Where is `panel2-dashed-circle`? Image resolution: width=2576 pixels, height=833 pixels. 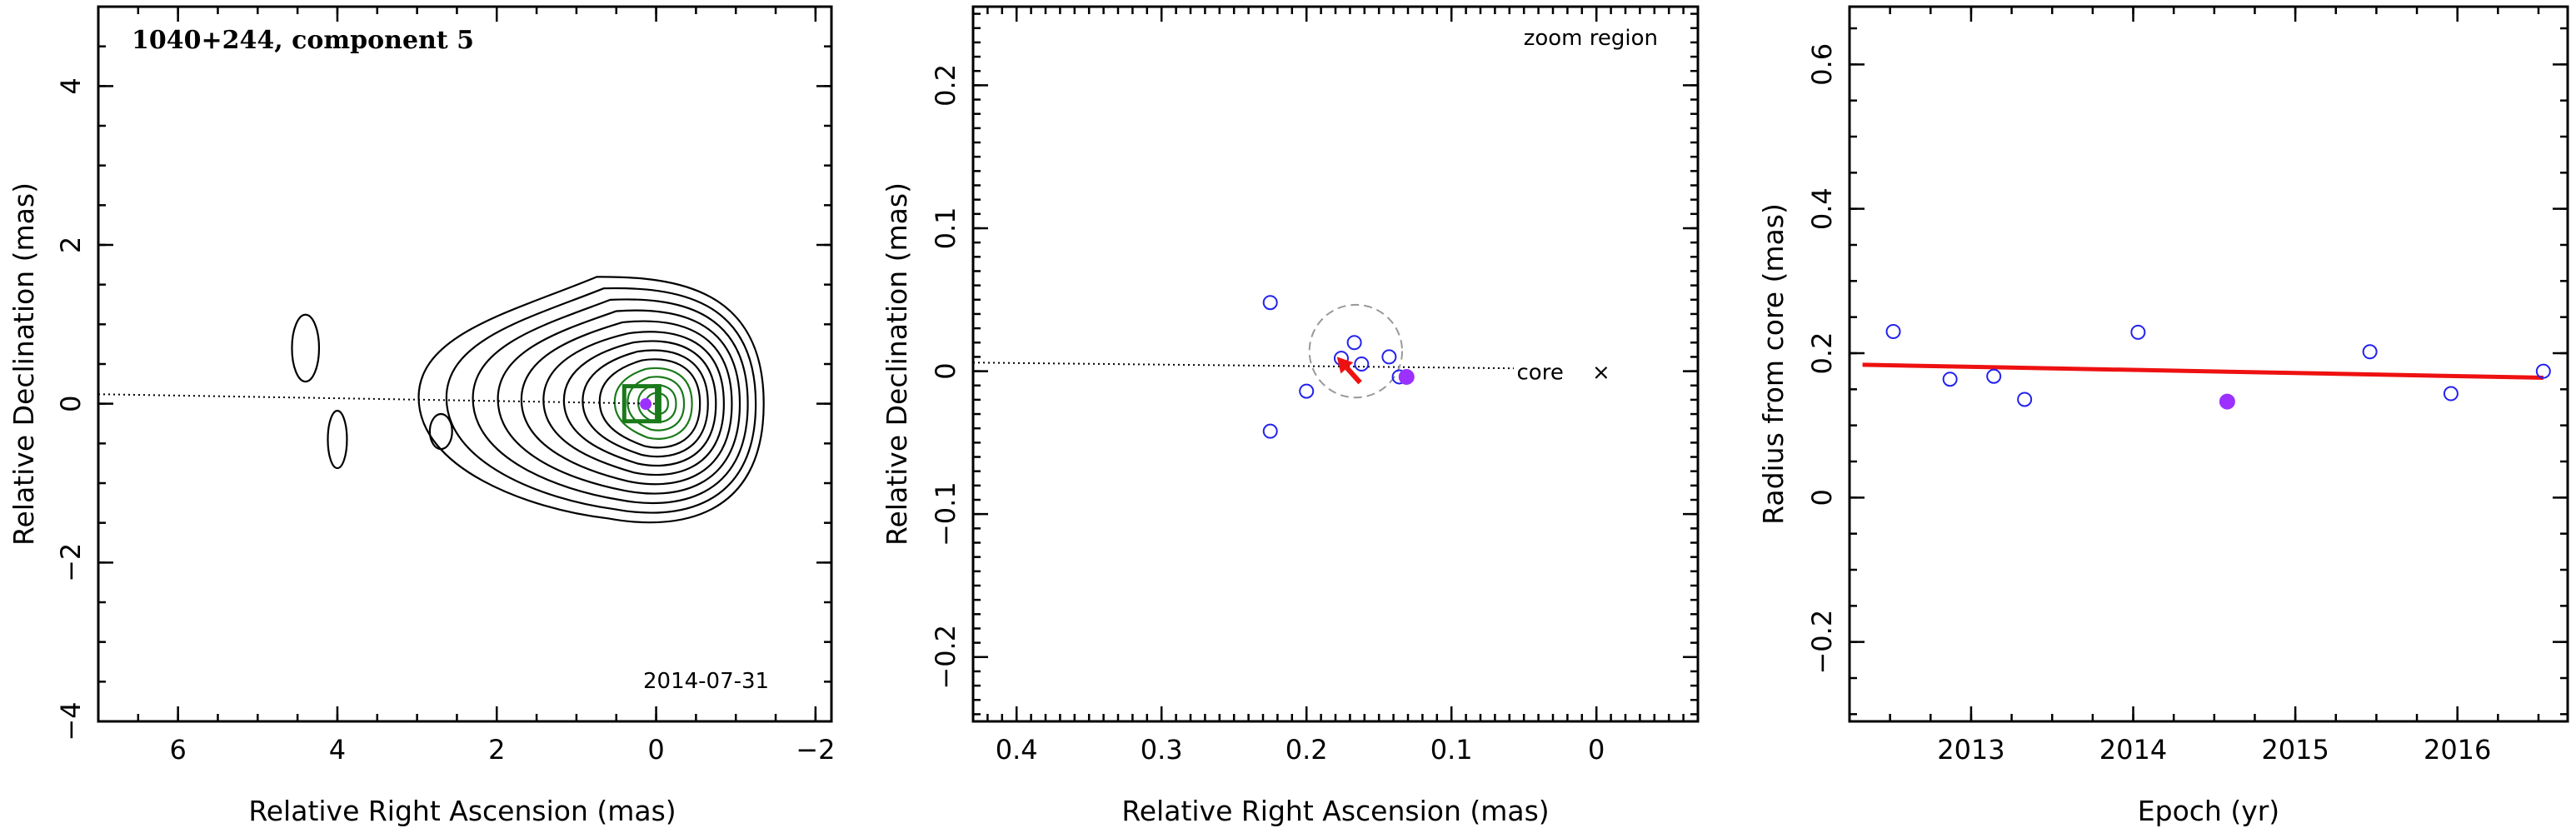
panel2-dashed-circle is located at coordinates (1356, 351).